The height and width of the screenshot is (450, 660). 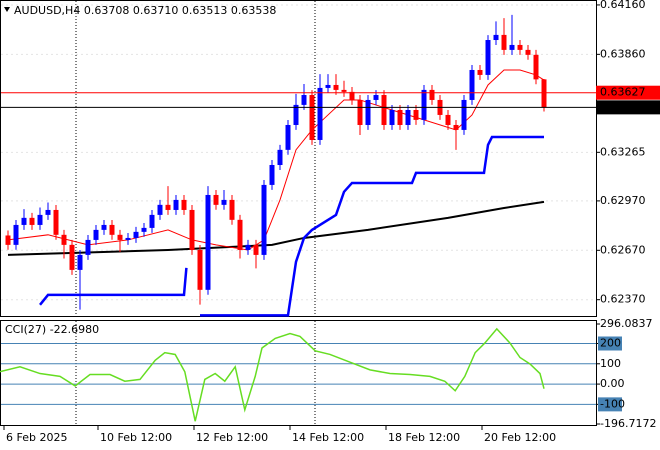 I want to click on price-label: 0.63627, so click(x=623, y=92).